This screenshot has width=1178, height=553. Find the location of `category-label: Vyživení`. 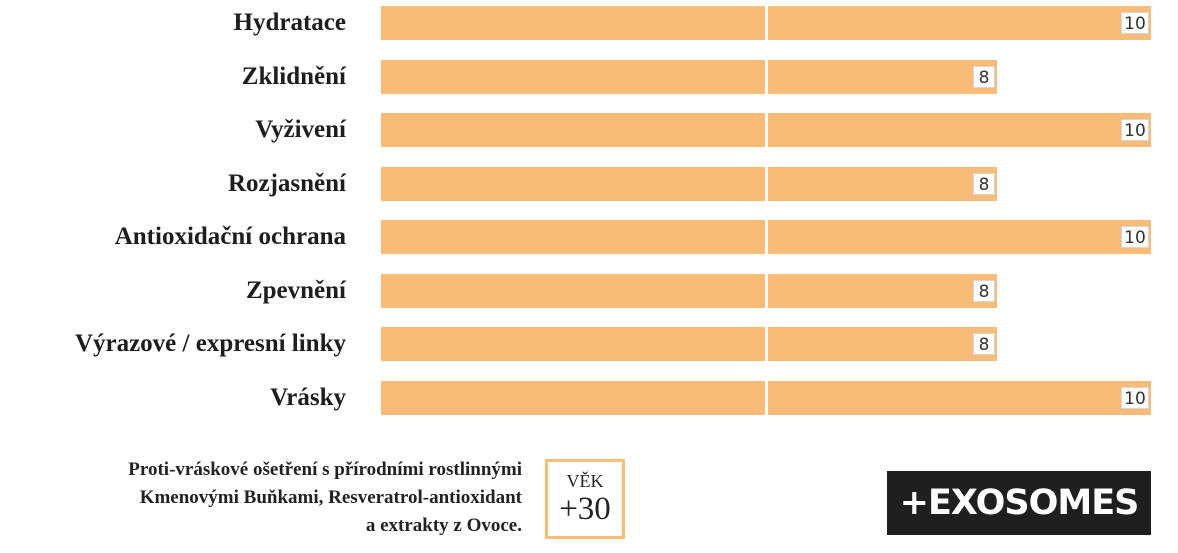

category-label: Vyživení is located at coordinates (300, 129).